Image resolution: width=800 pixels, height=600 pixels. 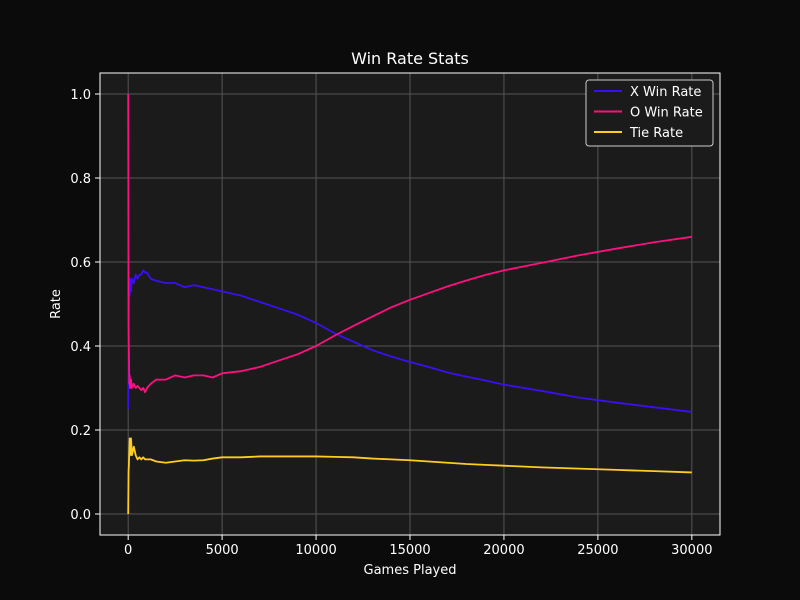 I want to click on x-tick-label: 20000, so click(x=503, y=550).